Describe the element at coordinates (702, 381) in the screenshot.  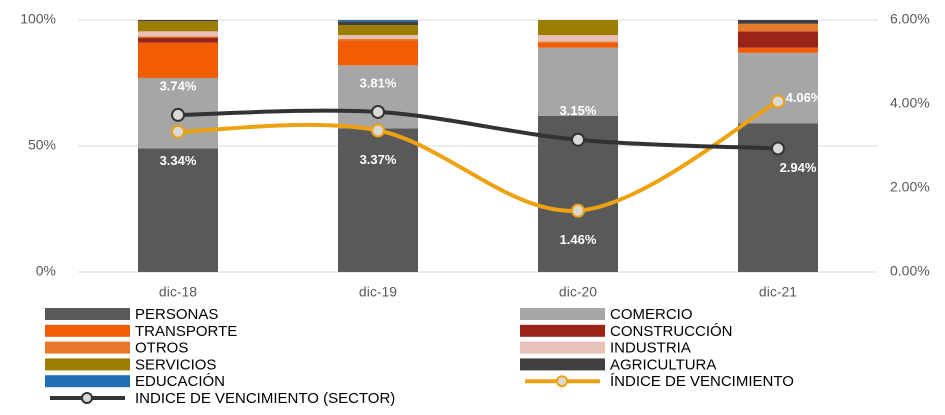
I see `legend-label: ÍNDICE DE VENCIMIENTO` at that location.